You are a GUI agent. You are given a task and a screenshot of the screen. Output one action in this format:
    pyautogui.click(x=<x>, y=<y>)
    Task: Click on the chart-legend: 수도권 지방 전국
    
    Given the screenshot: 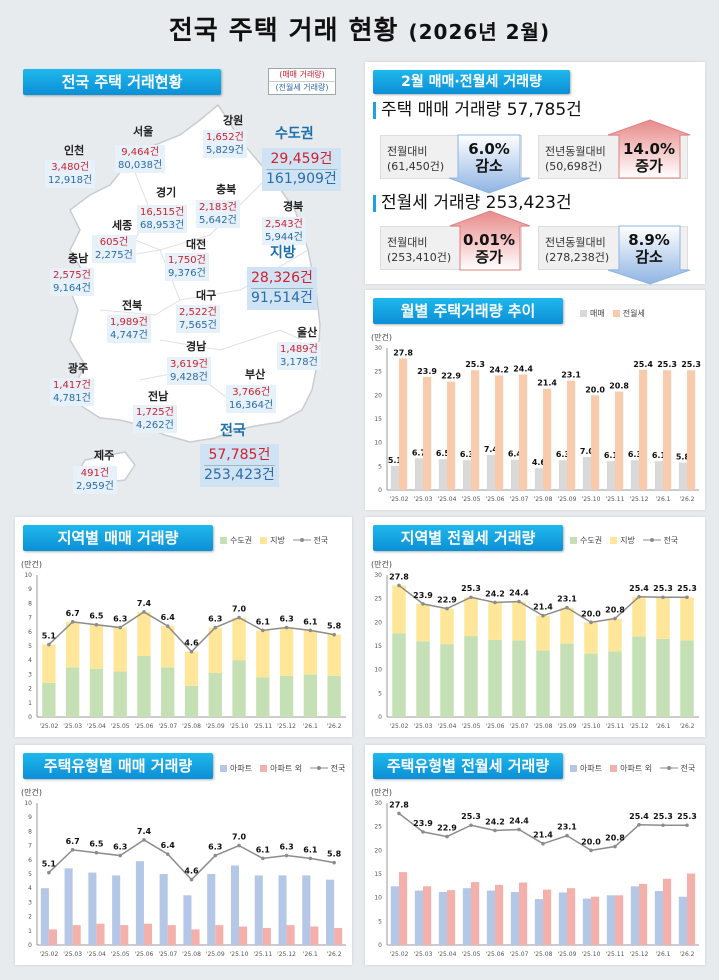 What is the action you would take?
    pyautogui.click(x=624, y=540)
    